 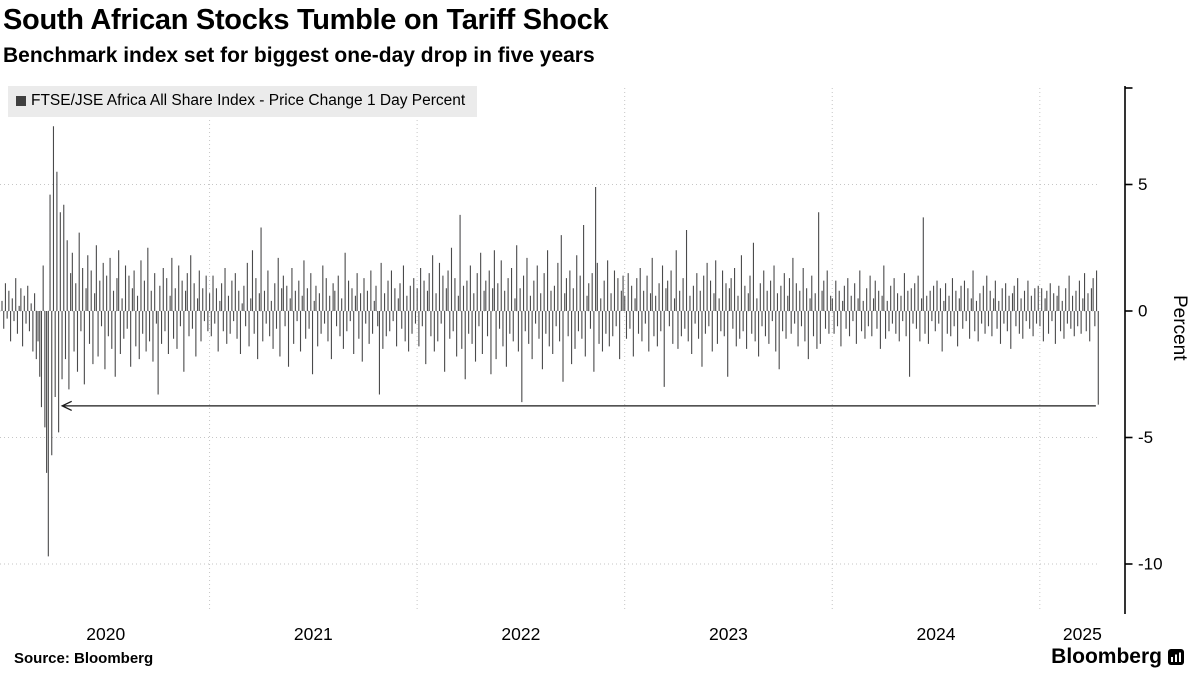 What do you see at coordinates (21, 101) in the screenshot?
I see `legend-marker-icon` at bounding box center [21, 101].